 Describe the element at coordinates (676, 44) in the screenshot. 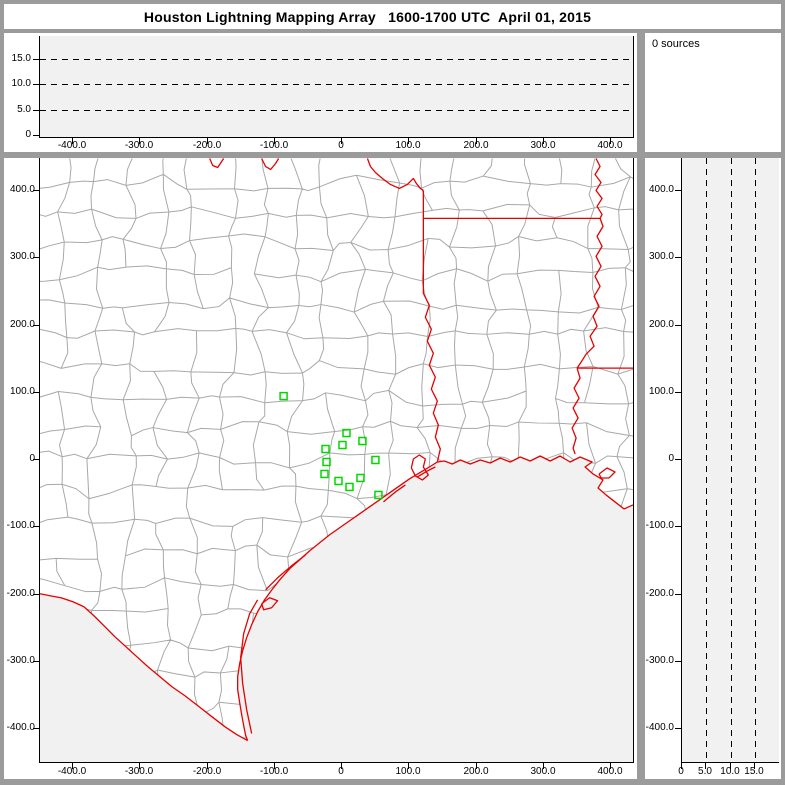

I see `sources-count-label: 0 sources` at that location.